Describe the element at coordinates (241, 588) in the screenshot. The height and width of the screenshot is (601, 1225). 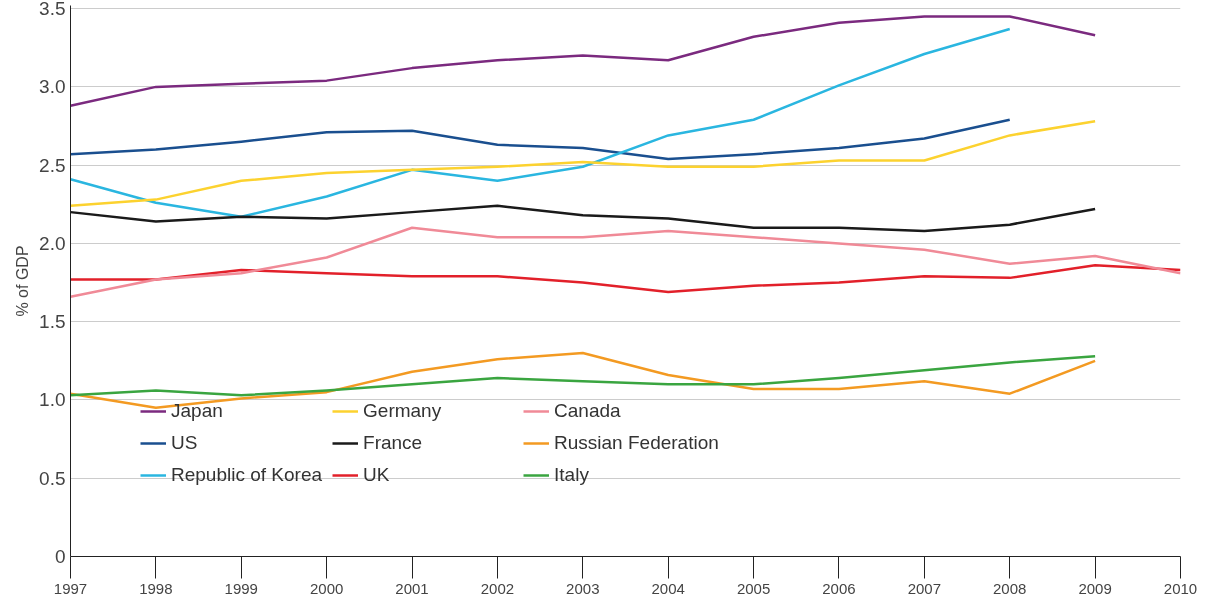
I see `x-tick-label: 1999` at that location.